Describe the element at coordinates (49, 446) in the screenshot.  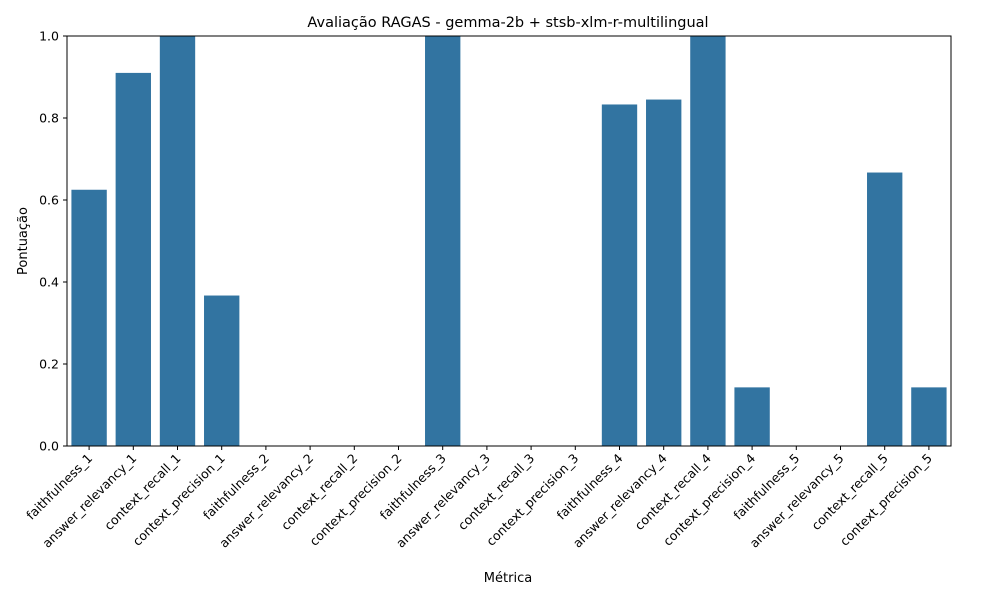
I see `y-tick-label: 0.0` at that location.